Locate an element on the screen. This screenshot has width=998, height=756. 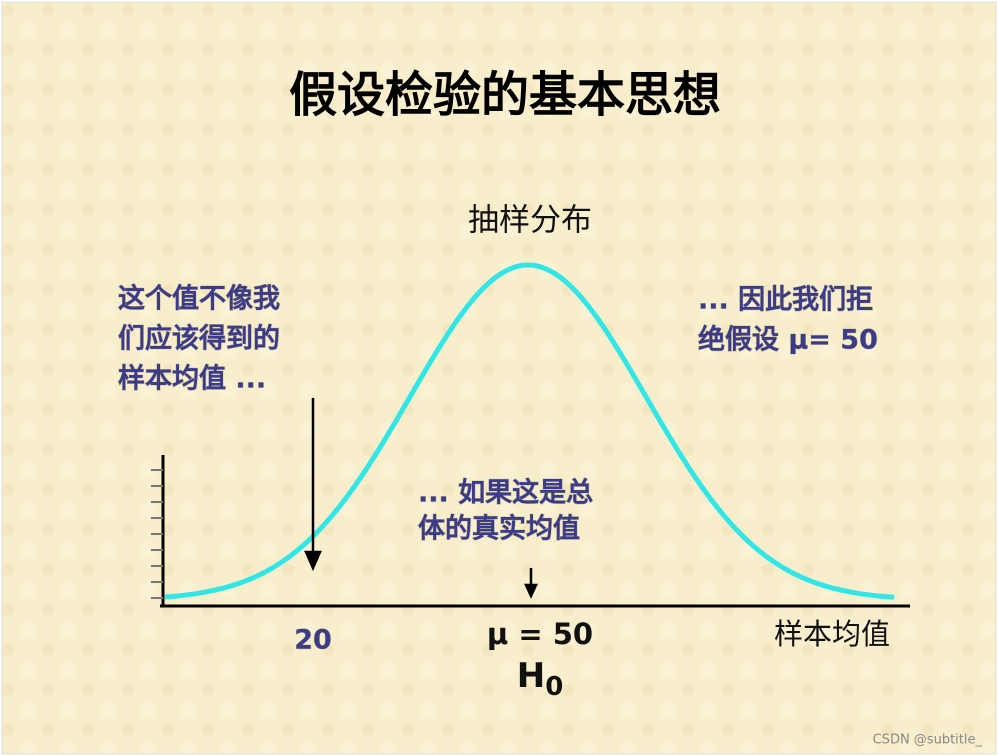
watermark: CSDN @subtitle_ is located at coordinates (928, 740).